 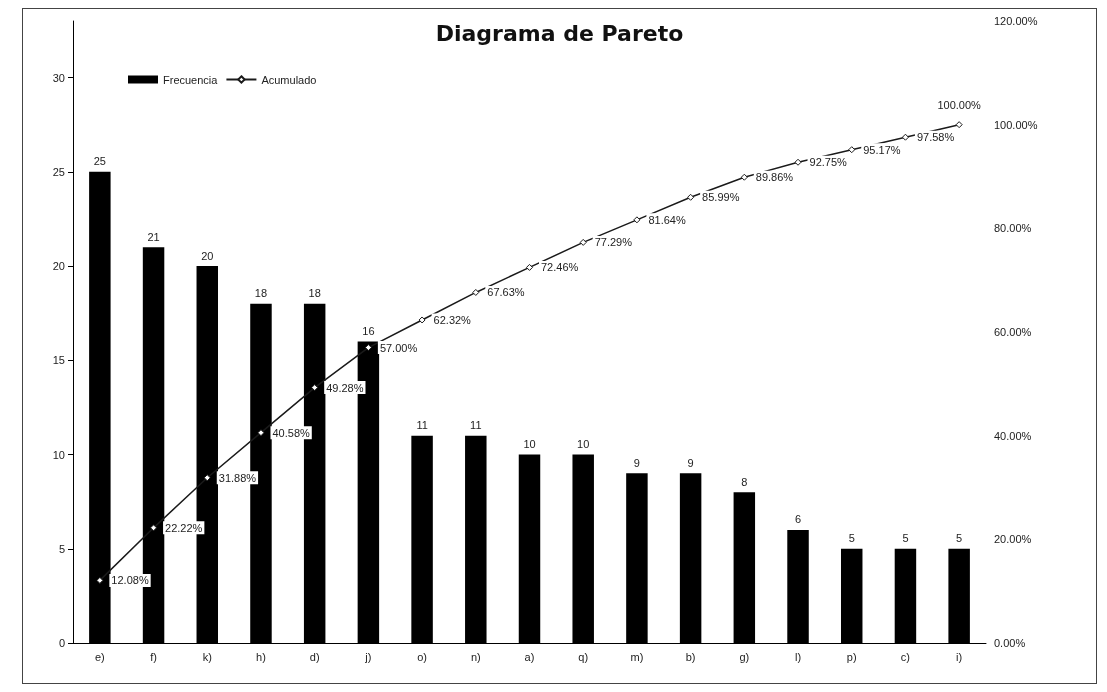 What do you see at coordinates (452, 319) in the screenshot?
I see `data-label: 62.32%` at bounding box center [452, 319].